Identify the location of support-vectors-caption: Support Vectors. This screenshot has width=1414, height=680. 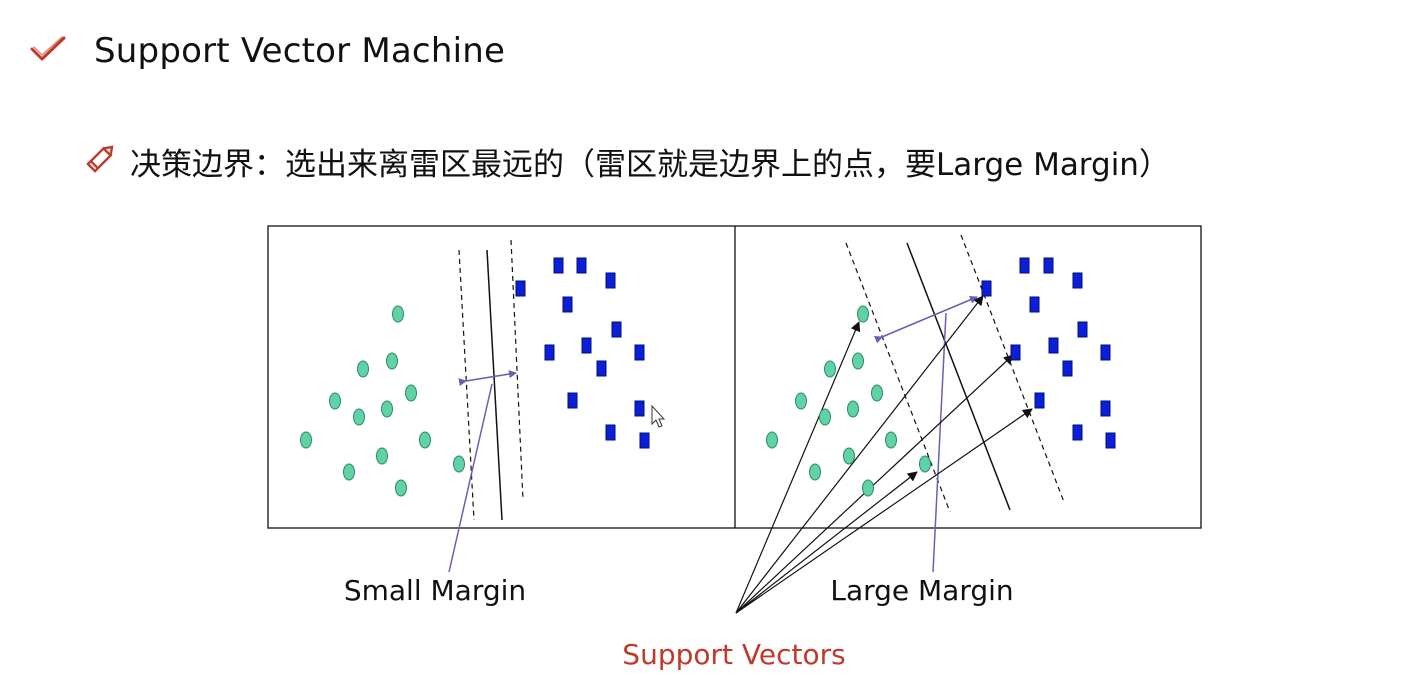
(733, 654).